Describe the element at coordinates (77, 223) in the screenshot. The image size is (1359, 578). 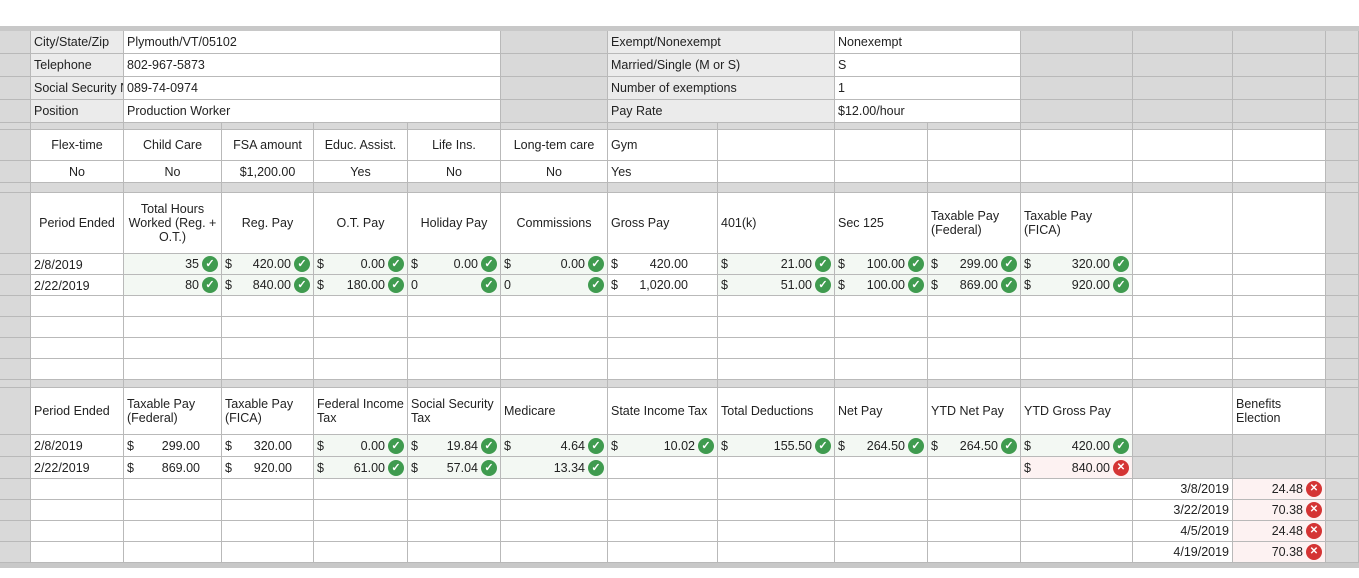
I see `pay-header: Period Ended` at that location.